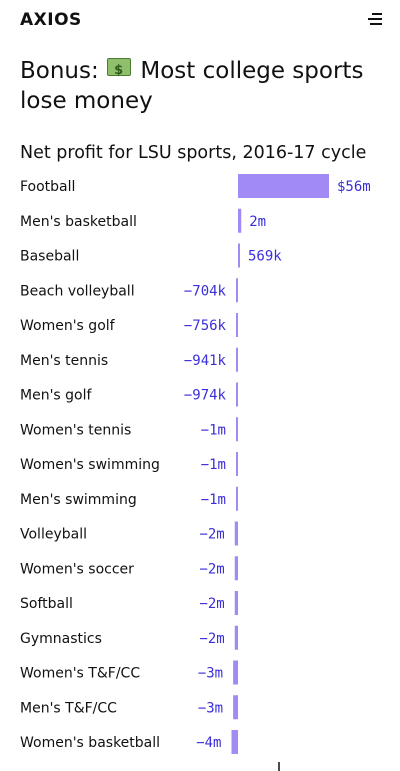 The height and width of the screenshot is (771, 400). What do you see at coordinates (119, 71) in the screenshot?
I see `money-emoji-icon` at bounding box center [119, 71].